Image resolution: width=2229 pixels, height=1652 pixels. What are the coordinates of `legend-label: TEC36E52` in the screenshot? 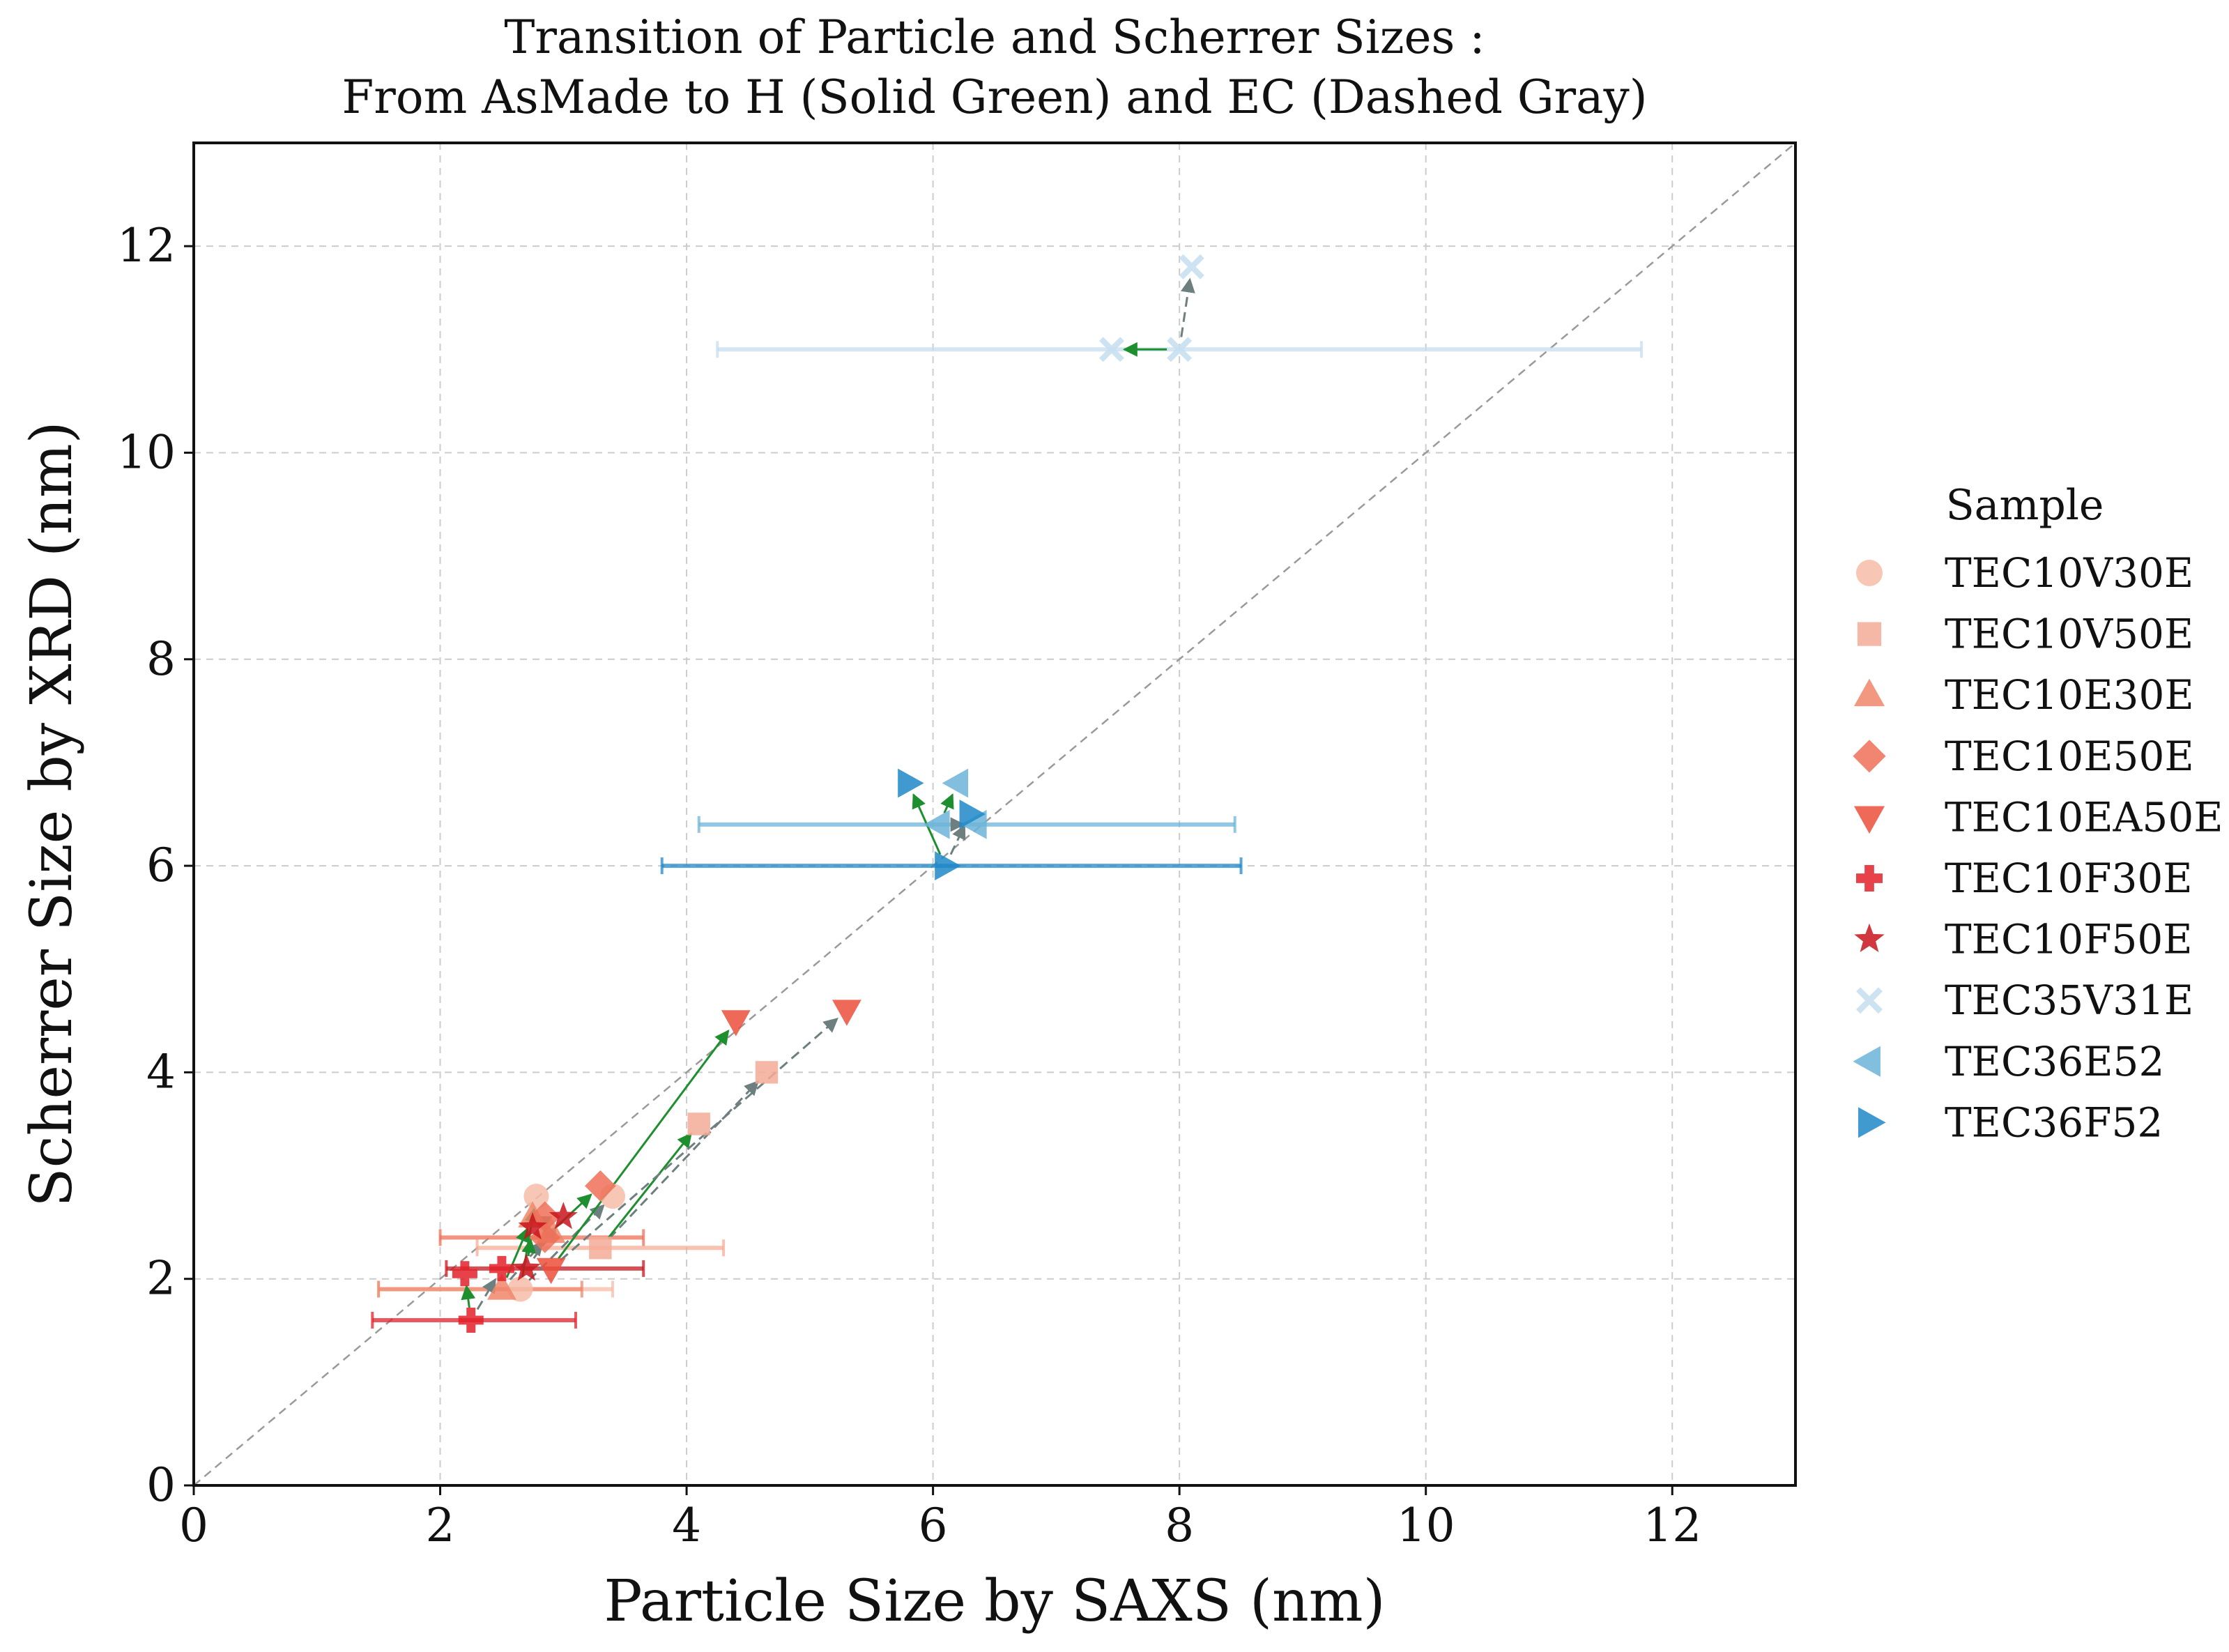 It's located at (2054, 1061).